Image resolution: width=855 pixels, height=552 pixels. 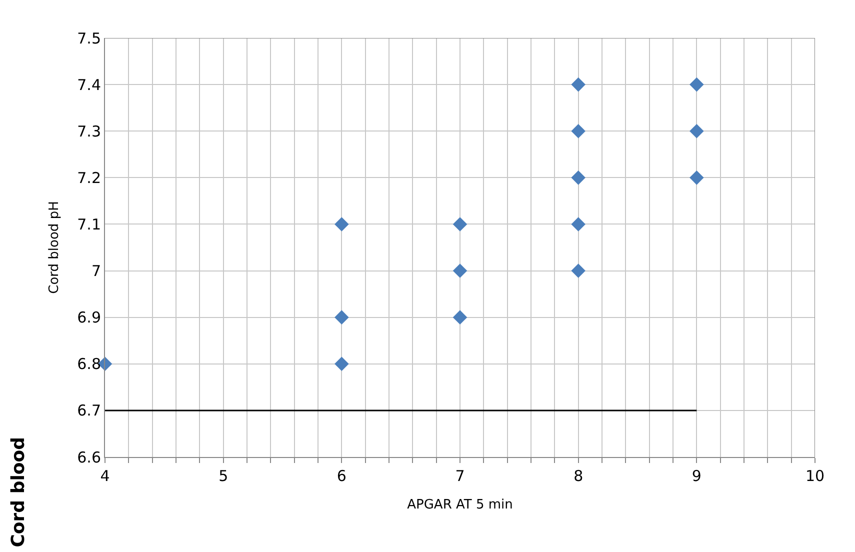 I want to click on y-tick-label: 7.3, so click(x=89, y=131).